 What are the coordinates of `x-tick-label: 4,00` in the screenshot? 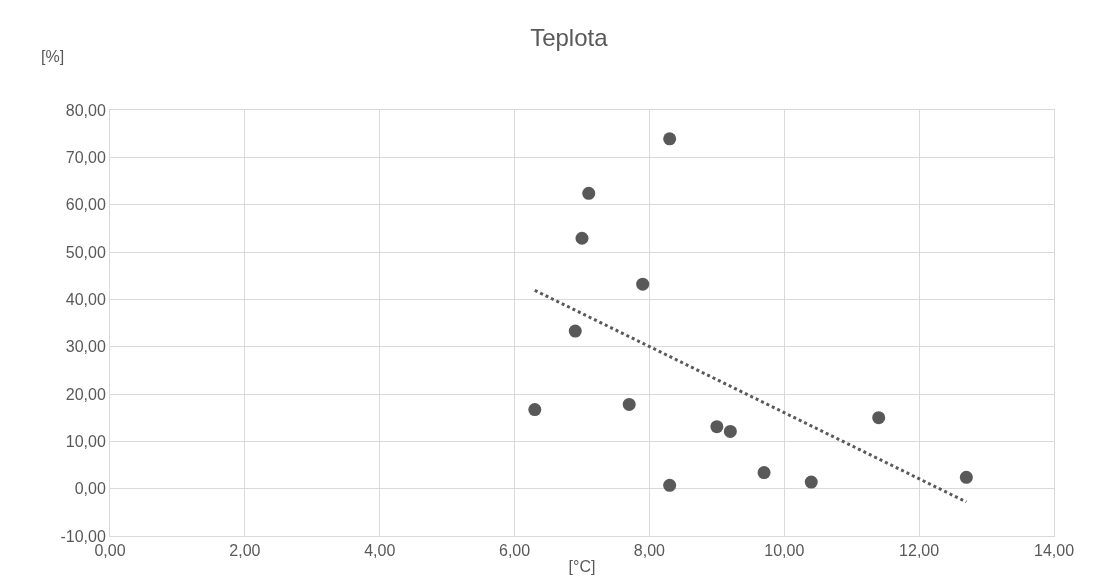 It's located at (380, 551).